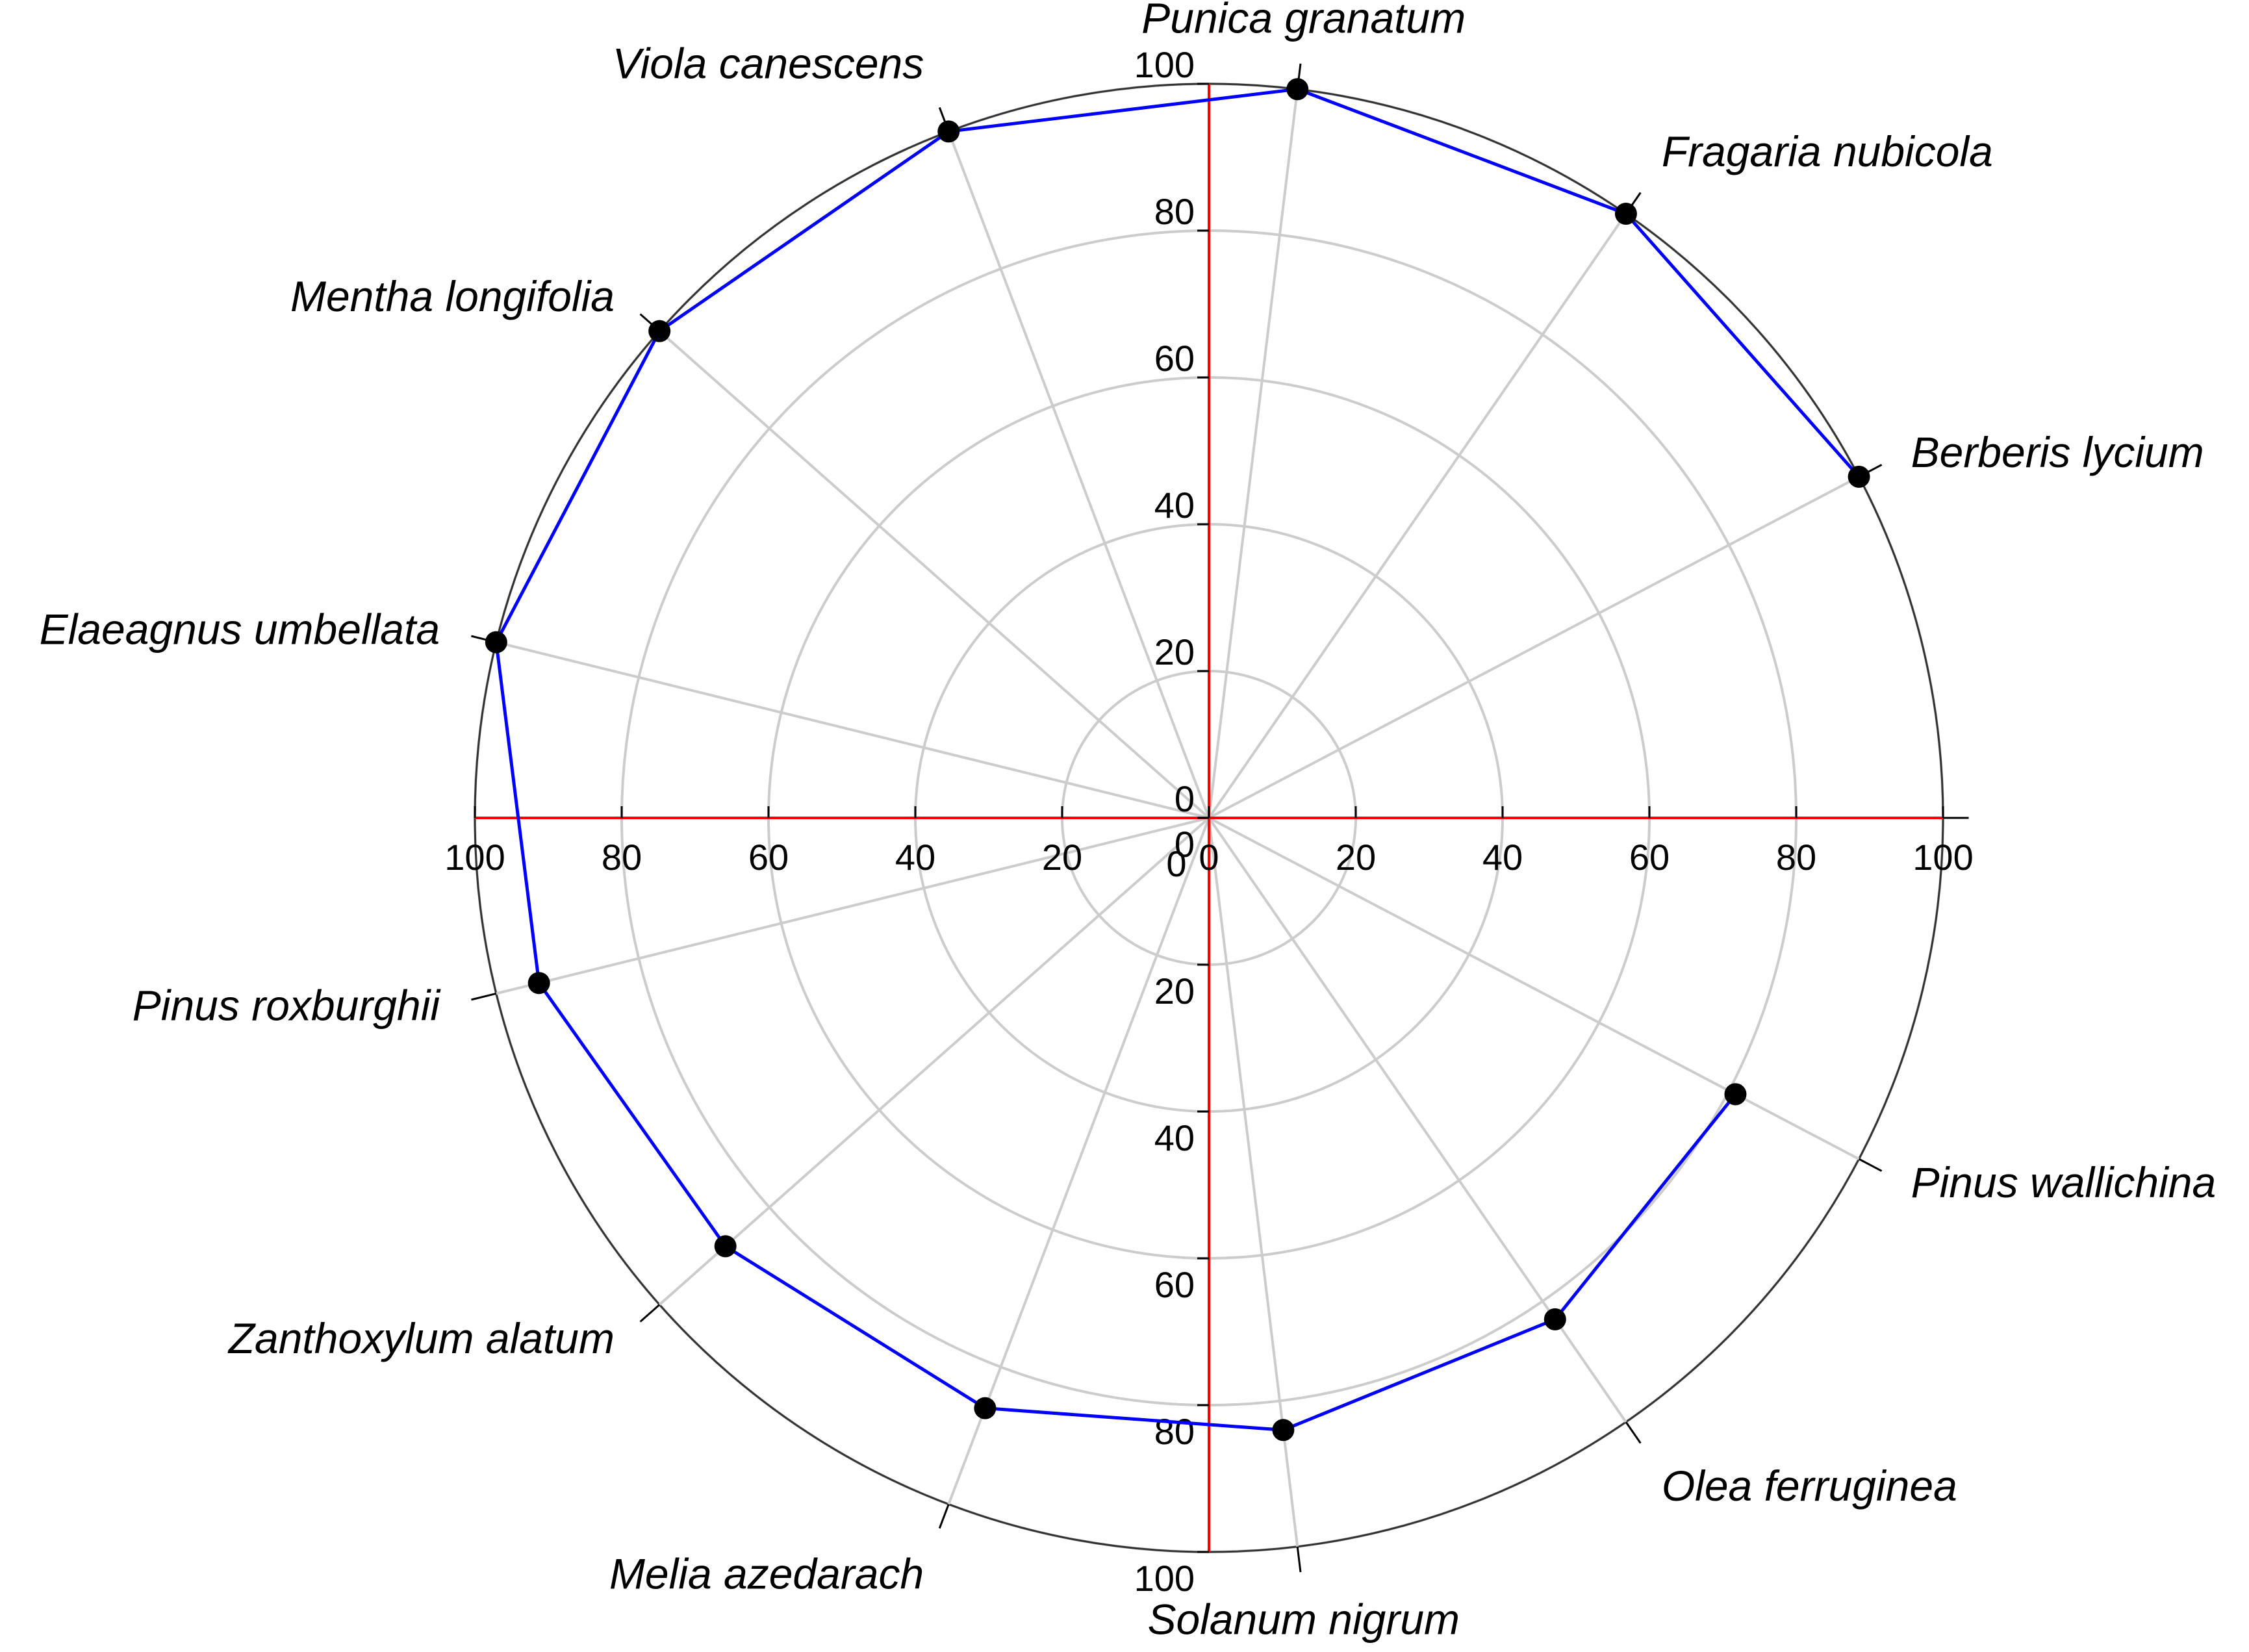  Describe the element at coordinates (421, 1338) in the screenshot. I see `category-label: Zanthoxylum alatum` at that location.